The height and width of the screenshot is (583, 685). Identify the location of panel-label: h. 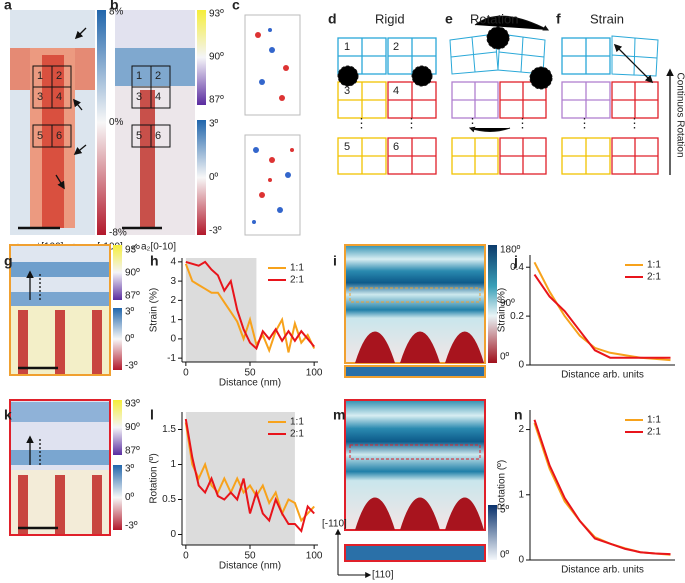
(154, 261).